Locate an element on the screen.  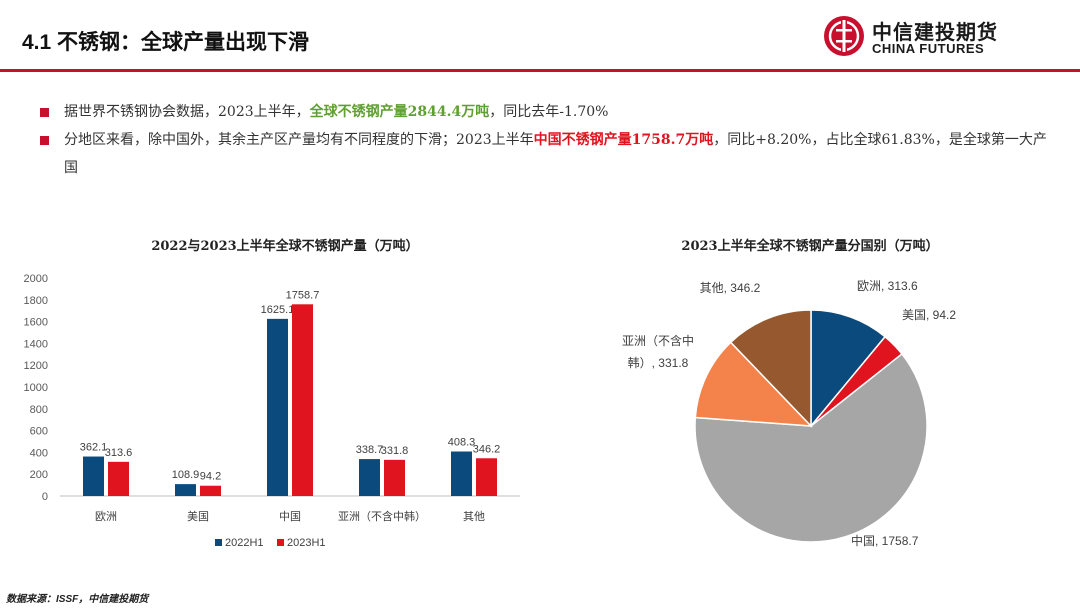
logo-english-text: CHINA FUTURES is located at coordinates (928, 48).